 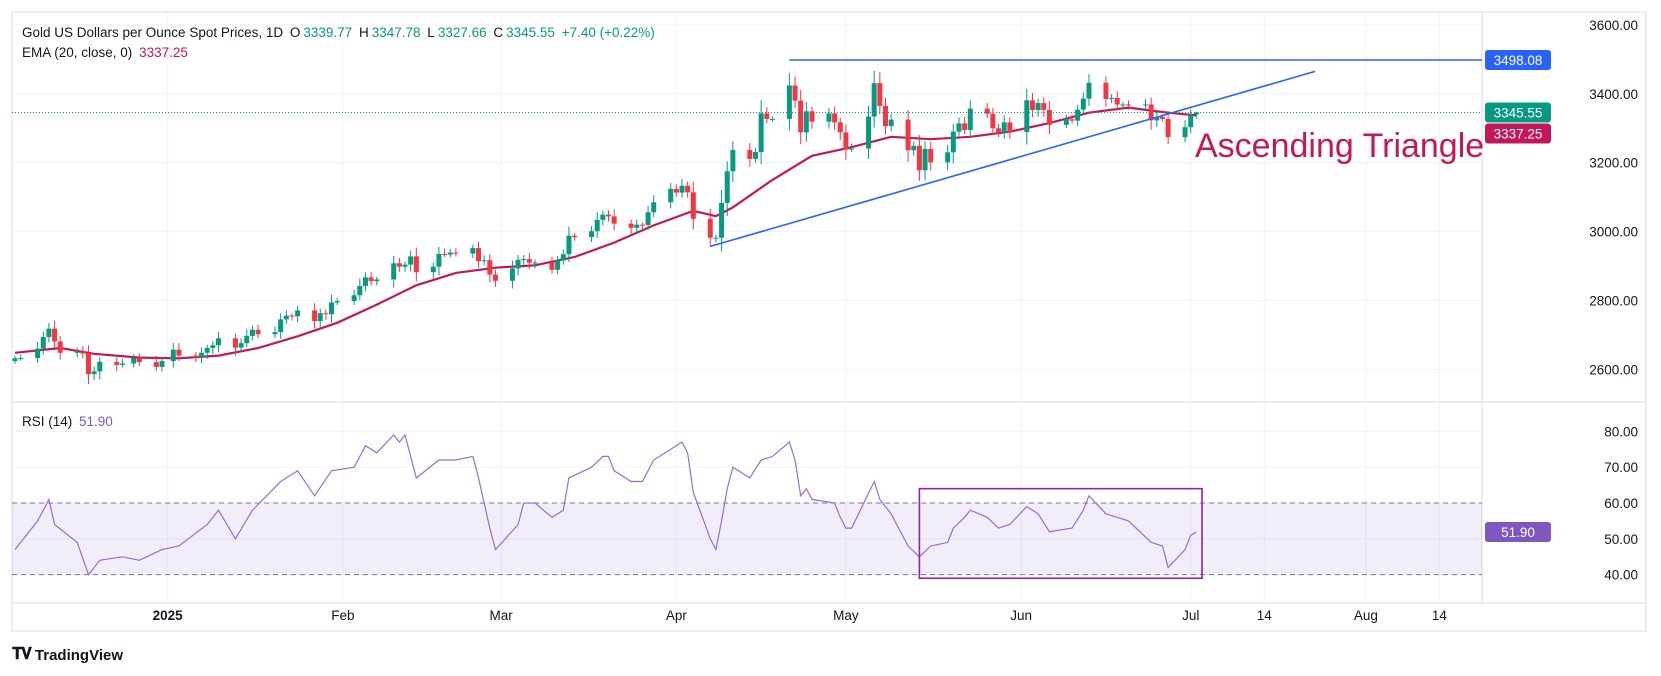 I want to click on annotation-ascending-triangle: Ascending Triangle, so click(x=1339, y=146).